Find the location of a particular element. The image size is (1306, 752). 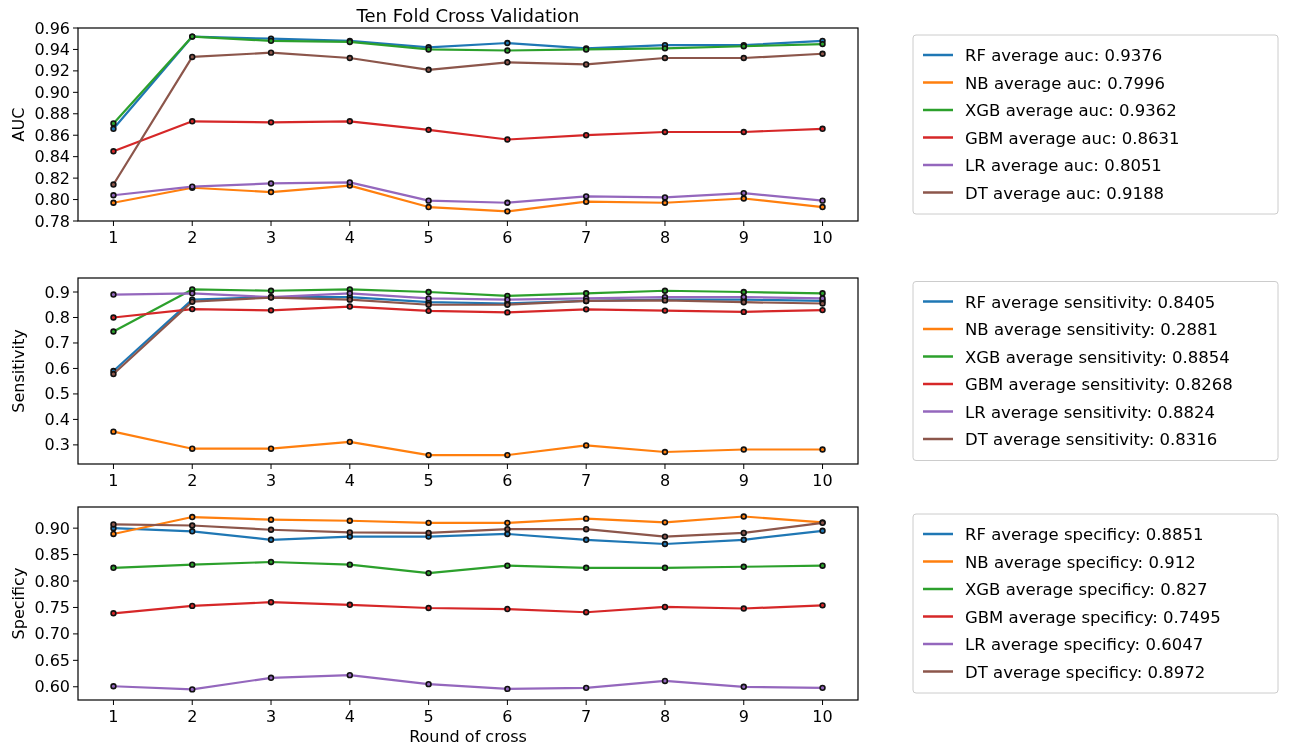

y-tick-label: 0.78 is located at coordinates (52, 221).